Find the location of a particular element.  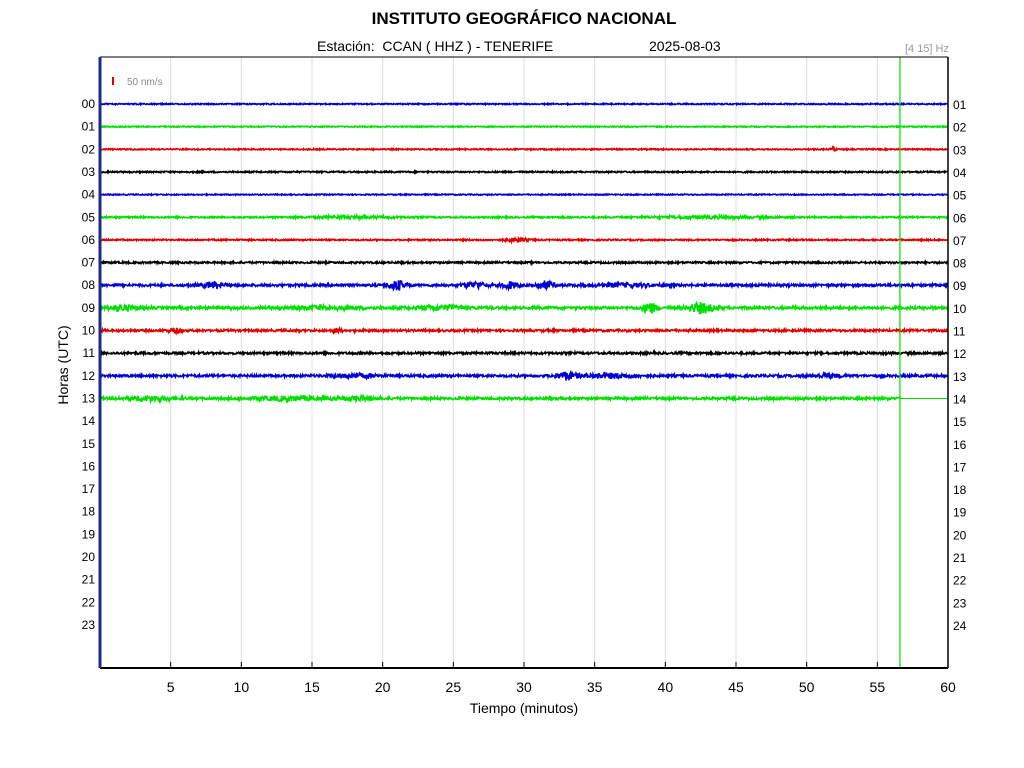

y-tick-label-right: 16 is located at coordinates (960, 445).